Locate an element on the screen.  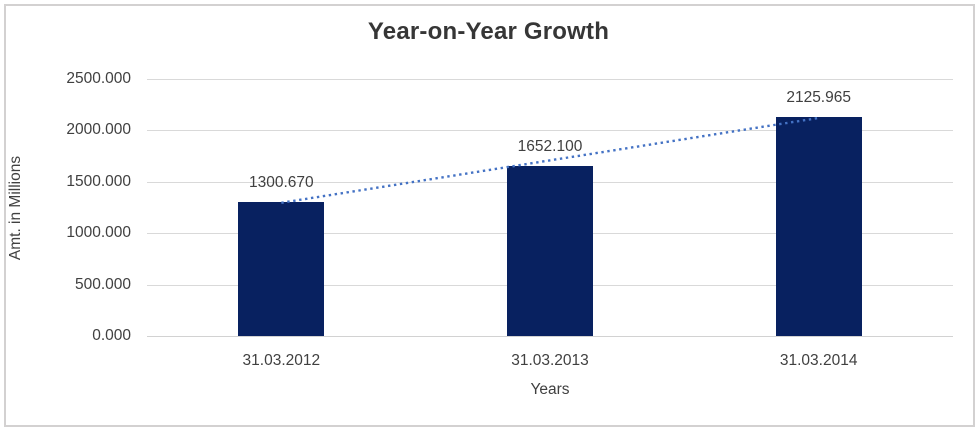
data-label: 2125.965 is located at coordinates (818, 98).